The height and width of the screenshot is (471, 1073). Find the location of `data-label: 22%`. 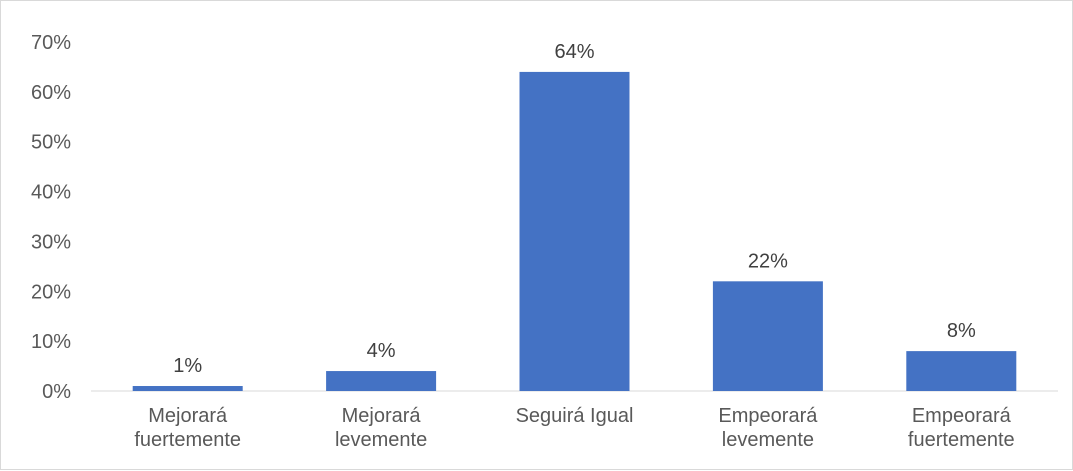

data-label: 22% is located at coordinates (768, 261).